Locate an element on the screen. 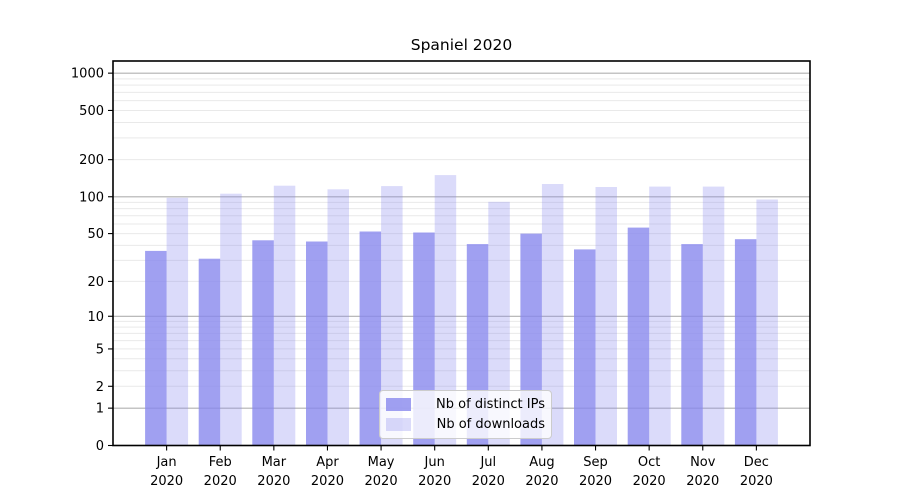 The image size is (900, 500). bar-distinct-ips-may is located at coordinates (370, 338).